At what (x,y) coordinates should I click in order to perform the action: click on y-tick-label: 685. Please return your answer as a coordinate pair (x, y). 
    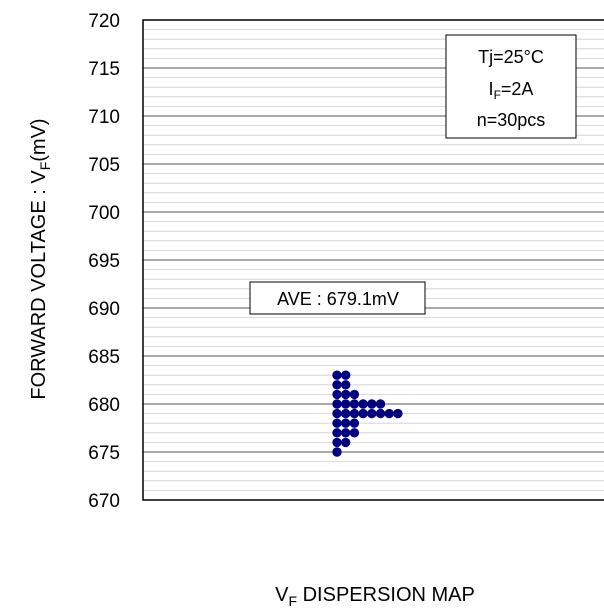
    Looking at the image, I should click on (104, 357).